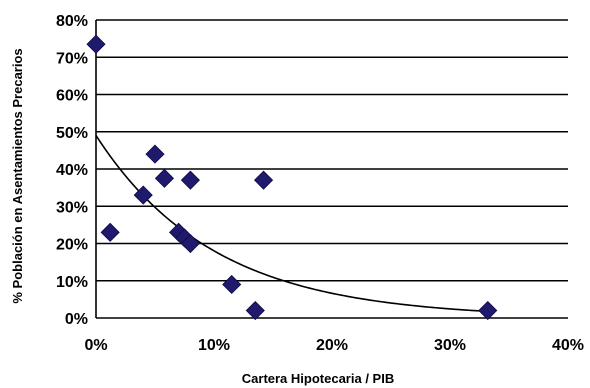 The height and width of the screenshot is (388, 590). What do you see at coordinates (76, 319) in the screenshot?
I see `y-tick-label: 0%` at bounding box center [76, 319].